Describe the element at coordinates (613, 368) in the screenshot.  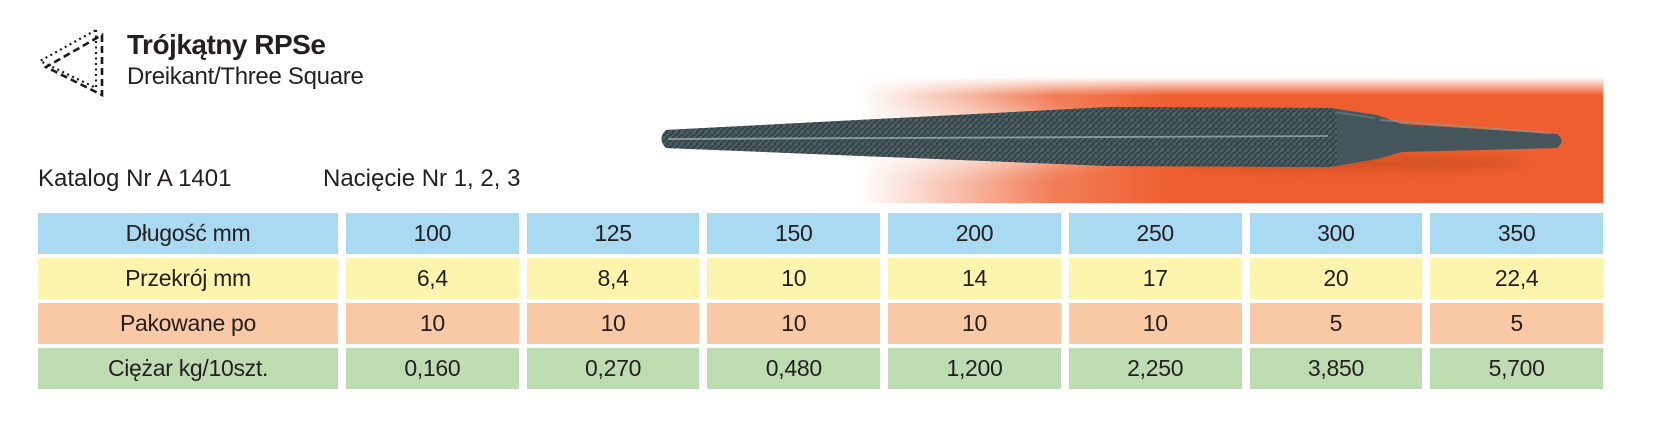
I see `spec-cell: 0,270` at that location.